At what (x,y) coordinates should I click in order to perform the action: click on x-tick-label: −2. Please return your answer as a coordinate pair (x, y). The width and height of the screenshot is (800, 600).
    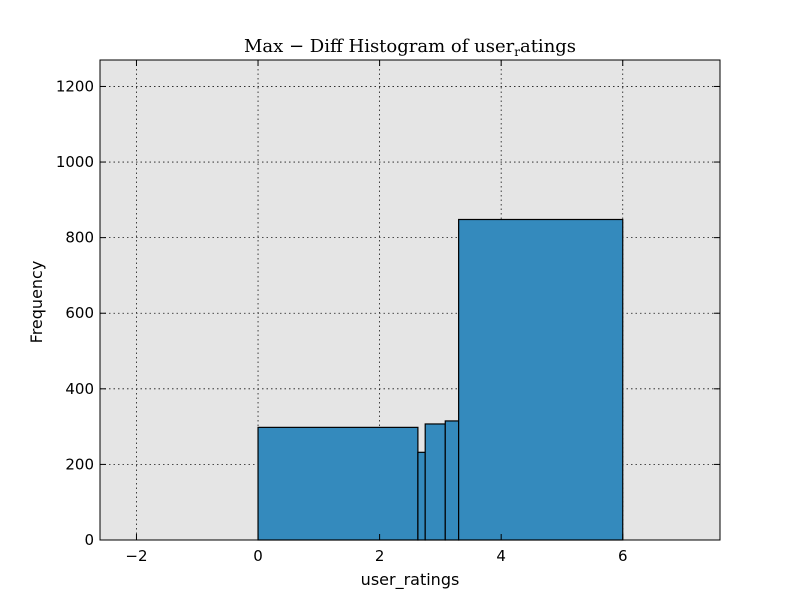
    Looking at the image, I should click on (136, 556).